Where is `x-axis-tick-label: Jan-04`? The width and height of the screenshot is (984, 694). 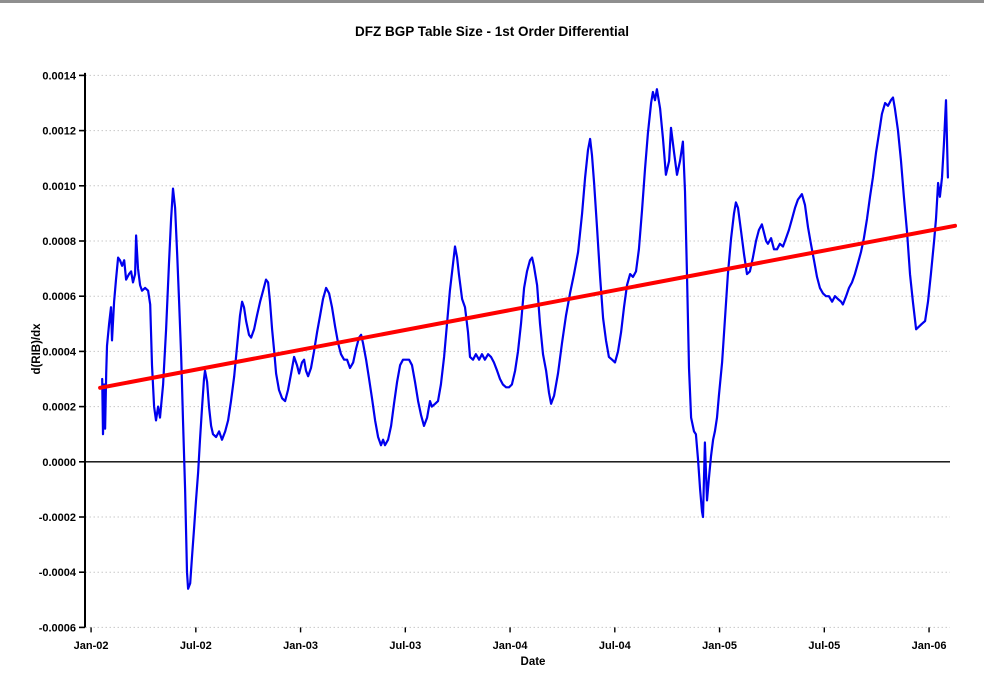 x-axis-tick-label: Jan-04 is located at coordinates (511, 646).